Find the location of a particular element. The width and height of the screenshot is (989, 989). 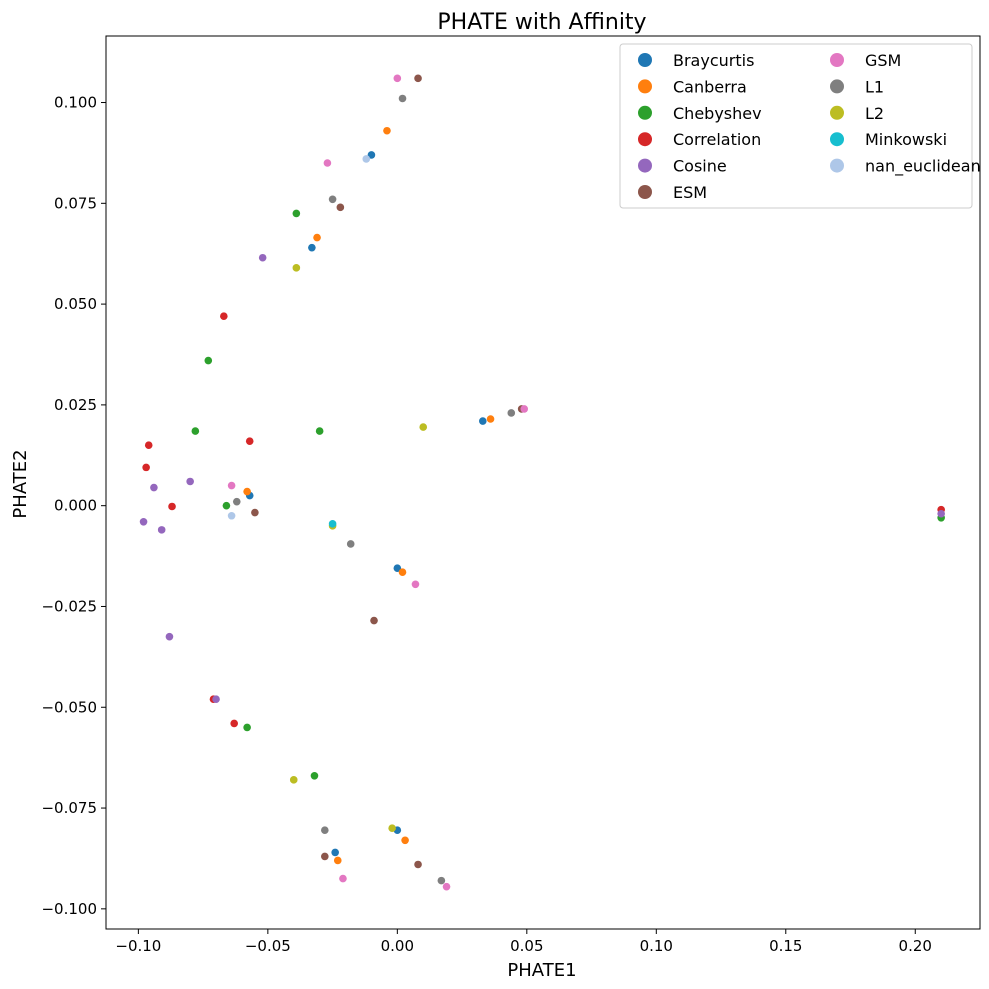

legend-item: Chebyshev is located at coordinates (700, 113).